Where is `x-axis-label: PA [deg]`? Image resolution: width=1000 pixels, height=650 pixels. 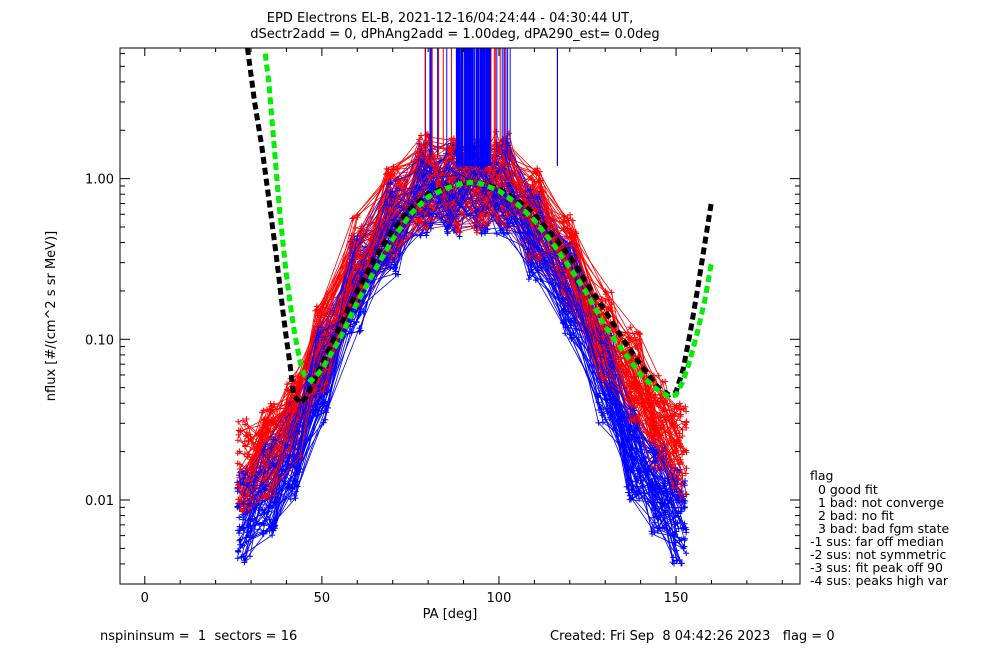 x-axis-label: PA [deg] is located at coordinates (450, 614).